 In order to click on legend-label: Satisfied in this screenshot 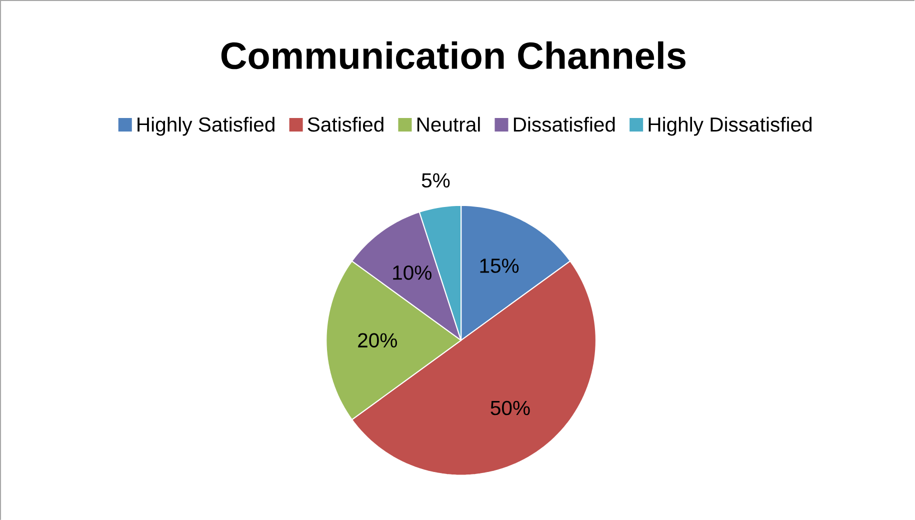, I will do `click(346, 124)`.